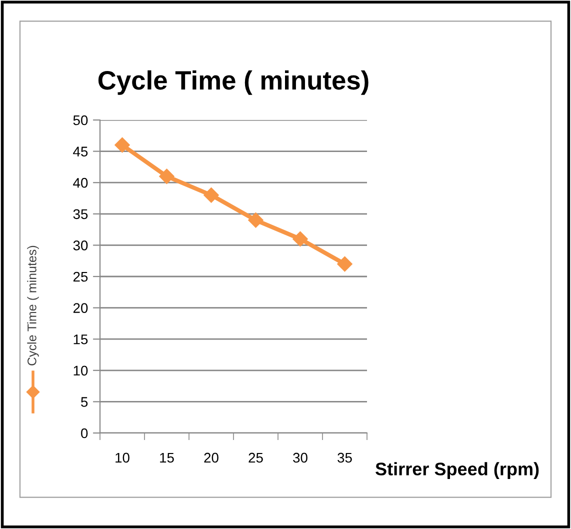 This screenshot has width=571, height=529. I want to click on x-tick-label: 20, so click(211, 457).